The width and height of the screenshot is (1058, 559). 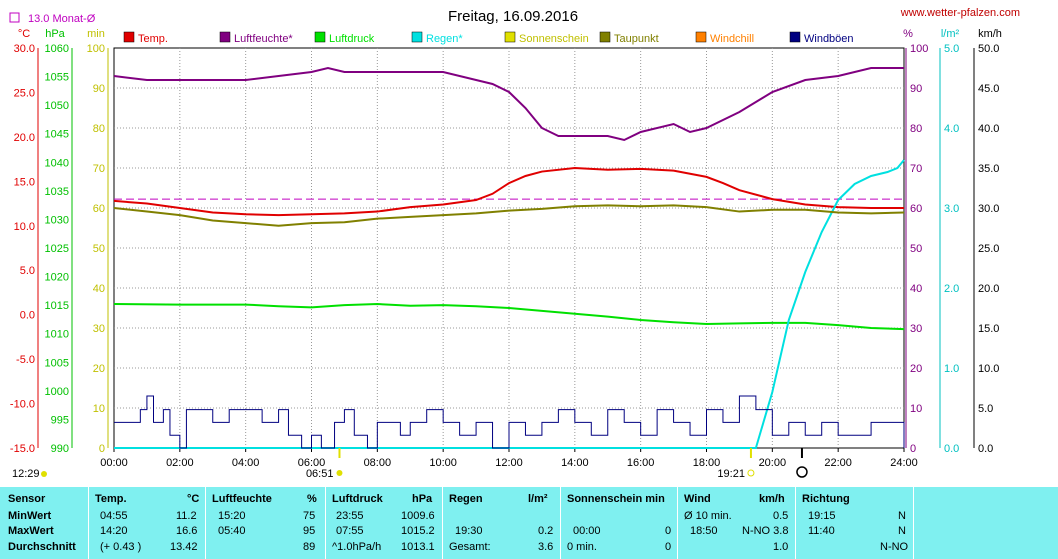 I want to click on pressure-axis-unit: hPa, so click(x=55, y=34).